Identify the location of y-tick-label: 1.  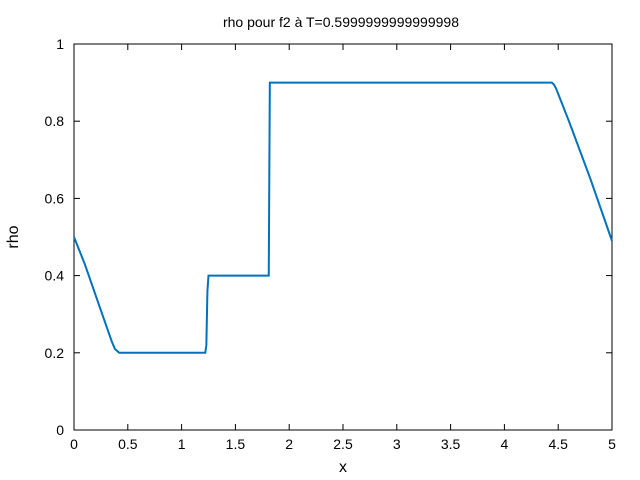
(60, 44).